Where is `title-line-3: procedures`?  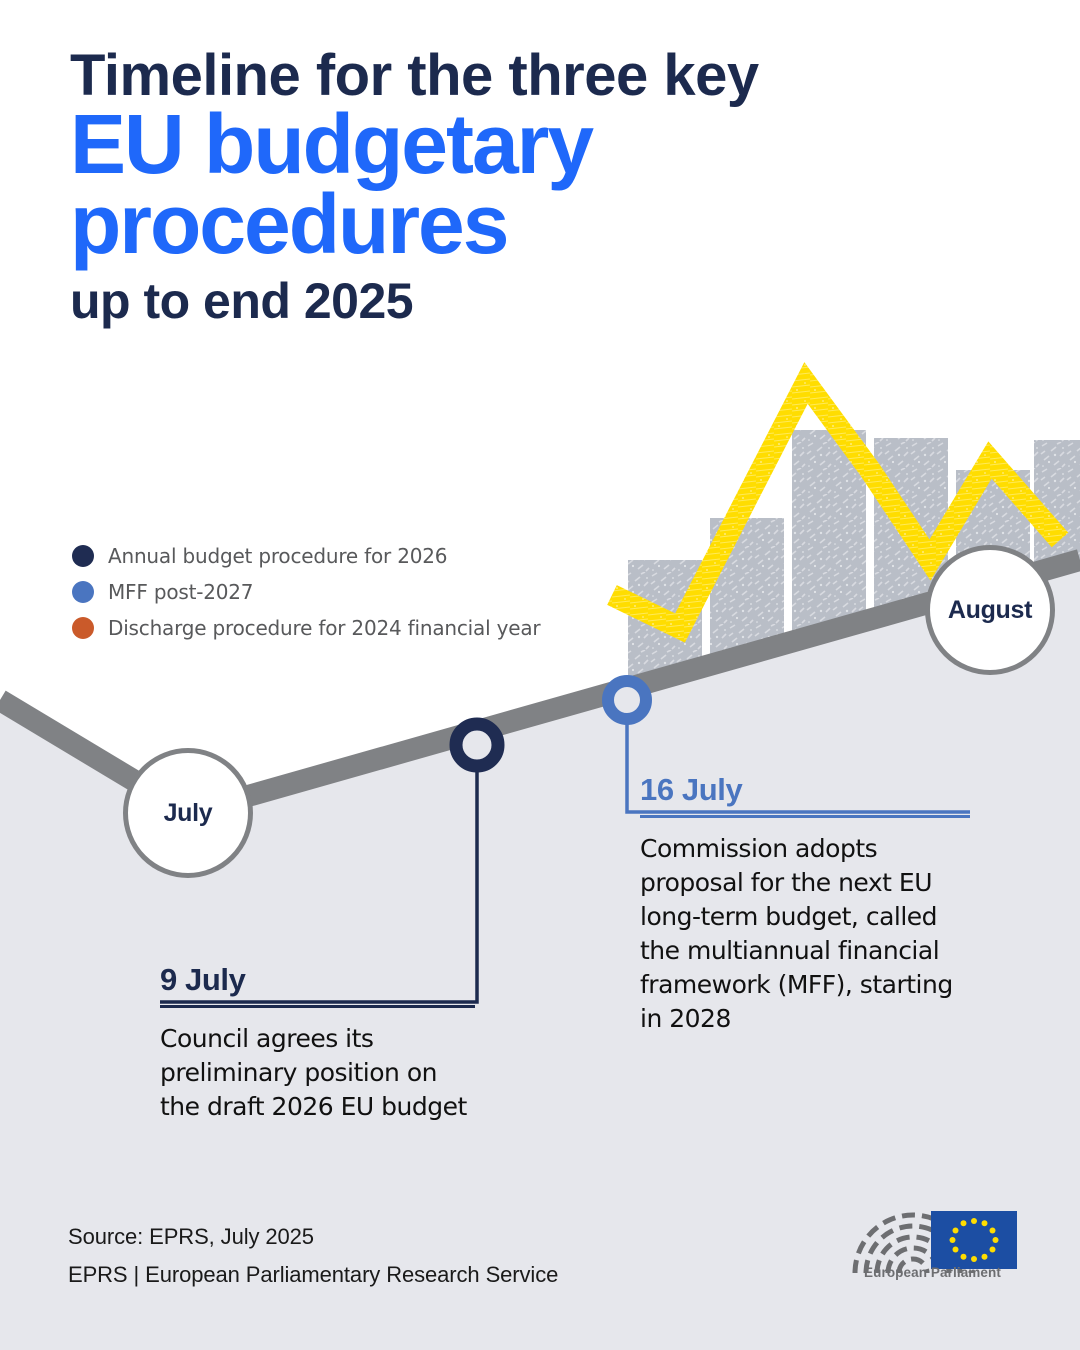 title-line-3: procedures is located at coordinates (290, 224).